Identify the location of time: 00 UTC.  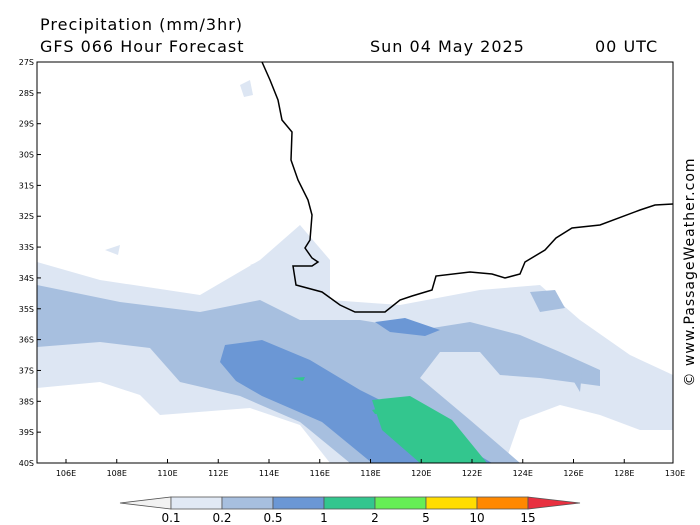
(626, 46).